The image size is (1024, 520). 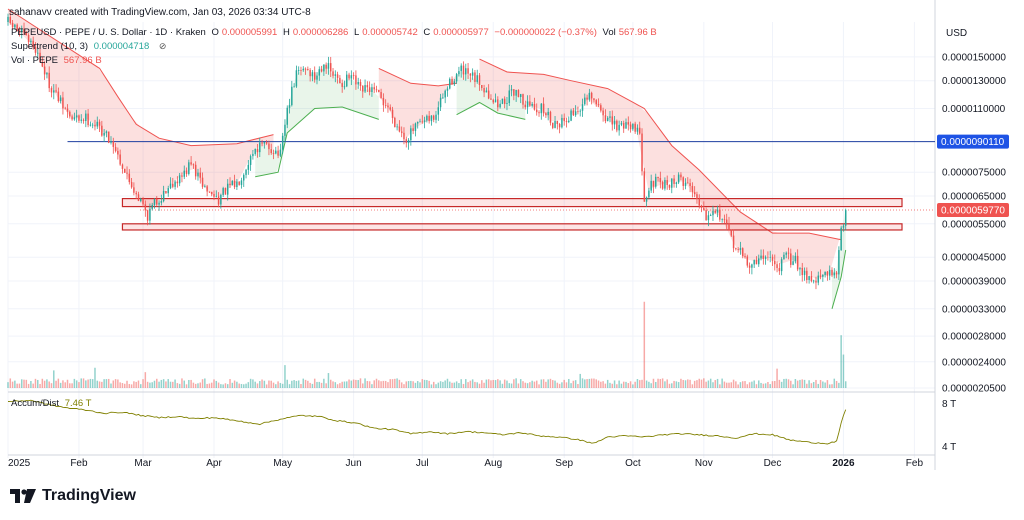 I want to click on time-tick-label: Aug, so click(x=493, y=463).